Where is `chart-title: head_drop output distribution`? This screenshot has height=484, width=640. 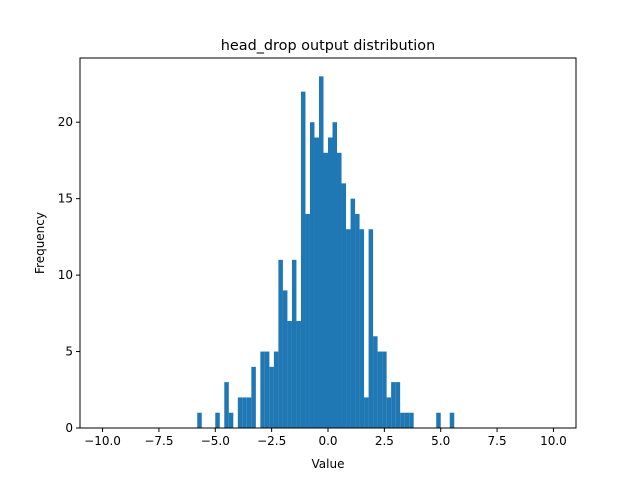
chart-title: head_drop output distribution is located at coordinates (328, 46).